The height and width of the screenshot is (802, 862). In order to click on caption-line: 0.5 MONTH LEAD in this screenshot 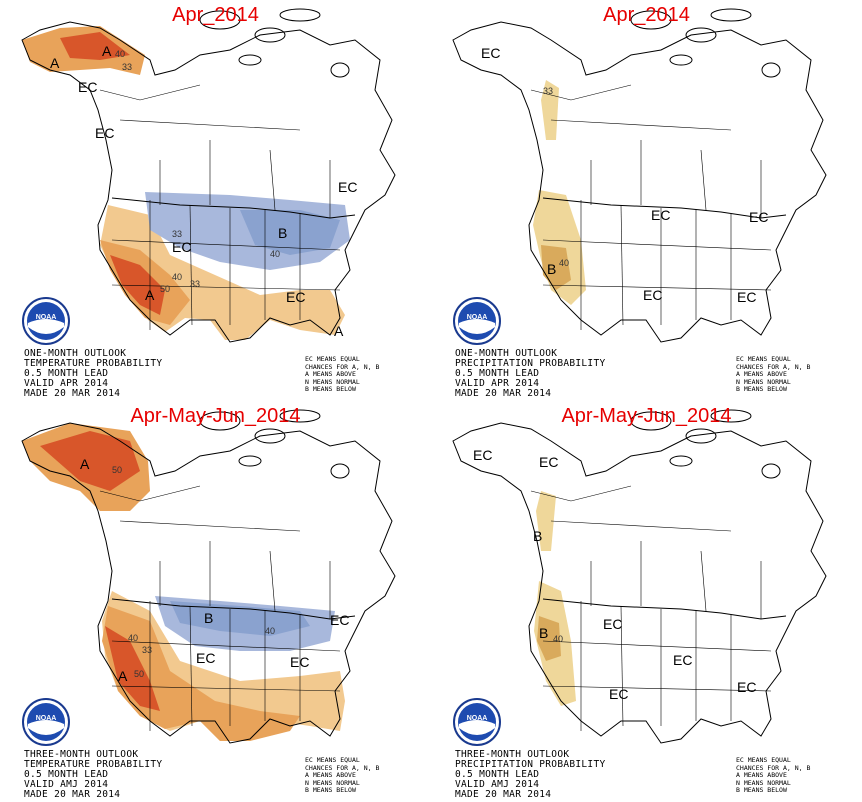, I will do `click(497, 373)`.